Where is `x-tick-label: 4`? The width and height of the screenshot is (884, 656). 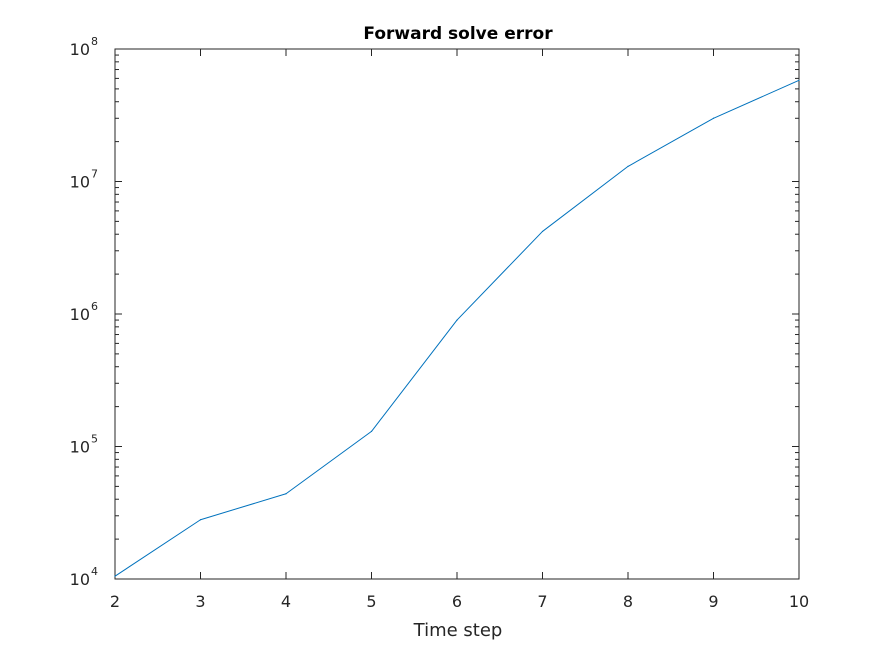 x-tick-label: 4 is located at coordinates (286, 601).